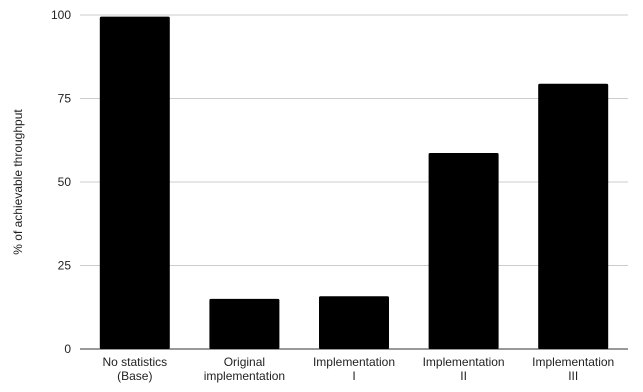 The height and width of the screenshot is (392, 643). Describe the element at coordinates (134, 369) in the screenshot. I see `x-category-label: No statistics (Base)` at that location.